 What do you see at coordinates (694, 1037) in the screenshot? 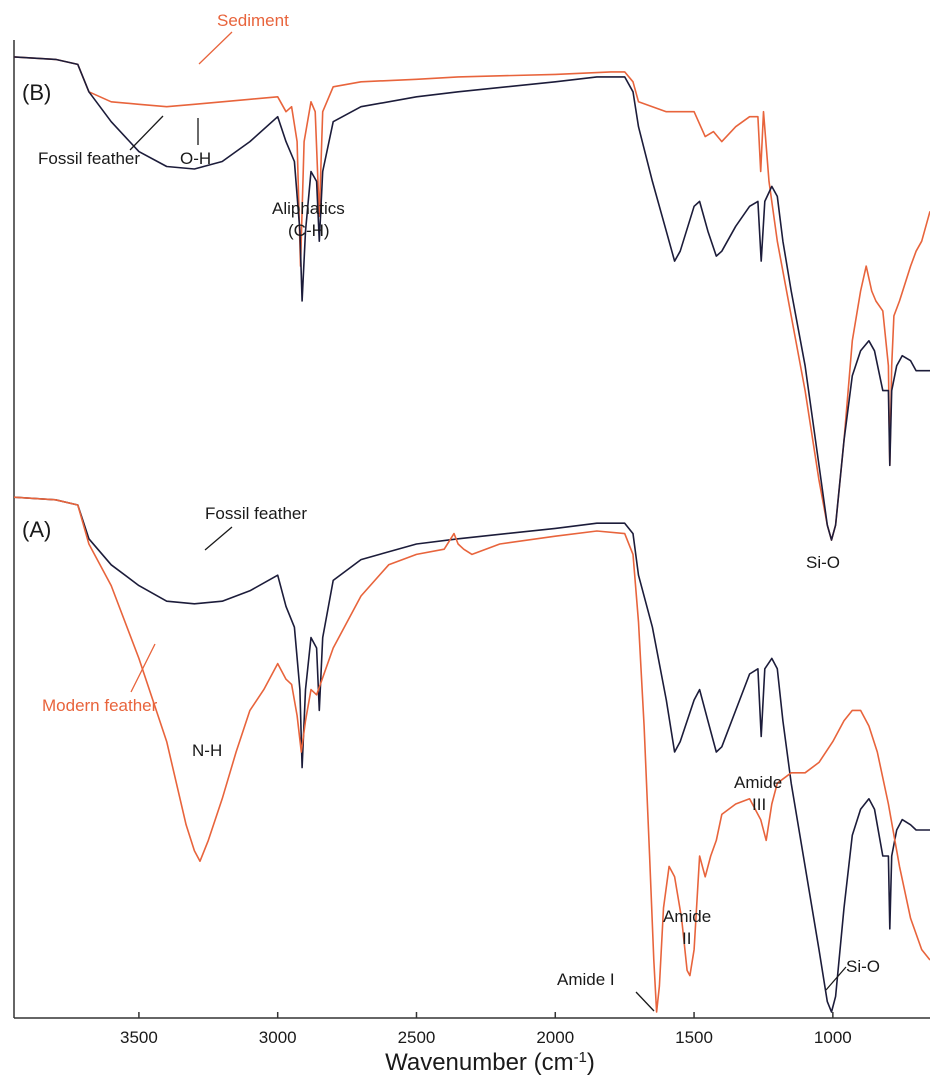
I see `x-tick-label: 1500` at bounding box center [694, 1037].